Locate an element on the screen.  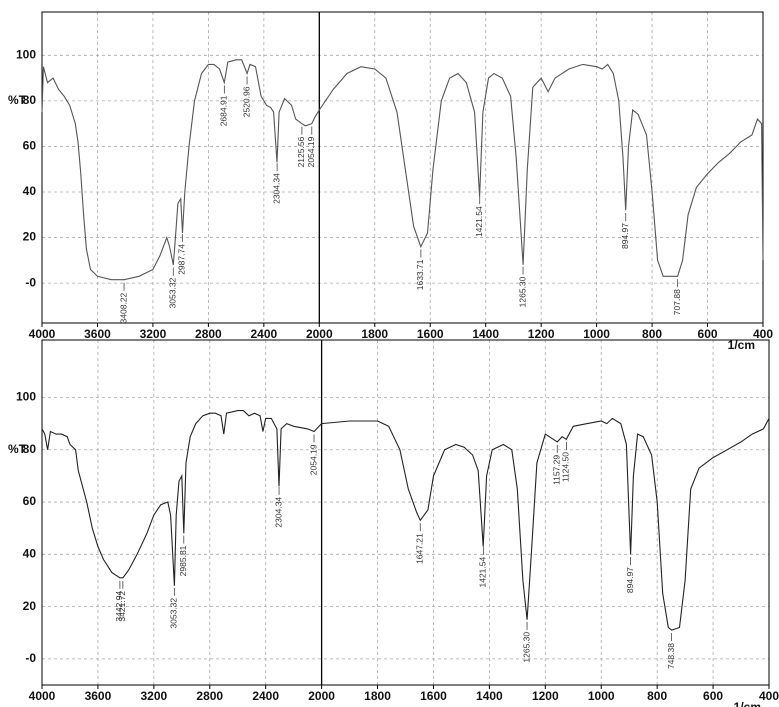
peak-label: 3442.94 is located at coordinates (119, 606).